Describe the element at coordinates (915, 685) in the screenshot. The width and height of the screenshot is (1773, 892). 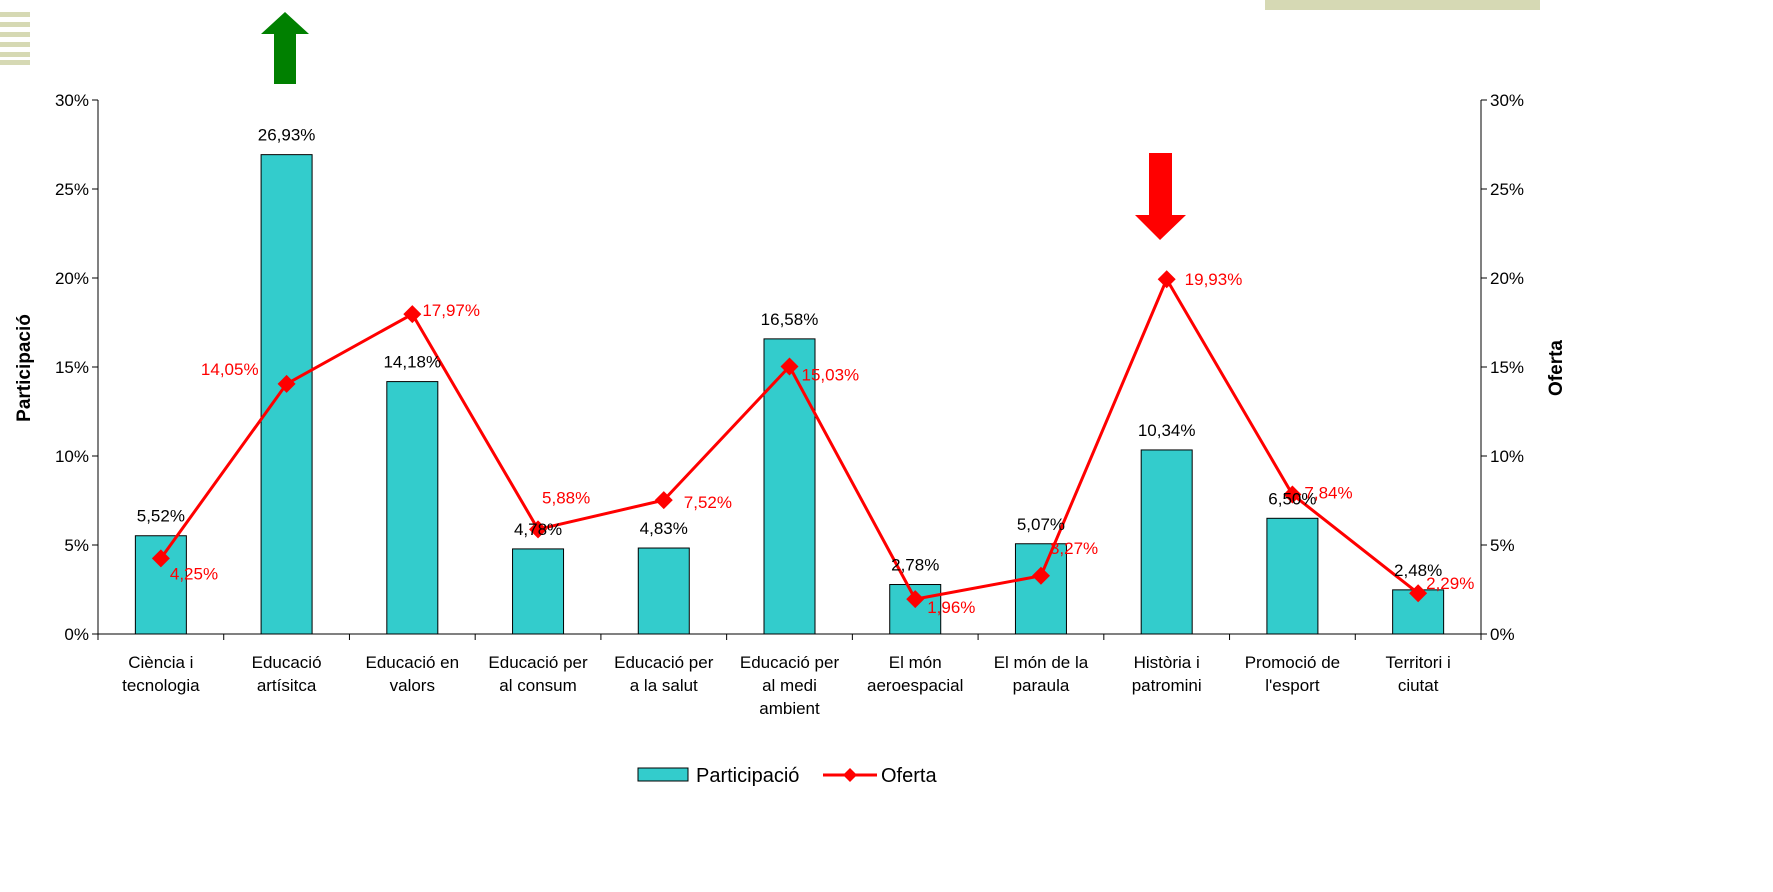
I see `x-category-line: aeroespacial` at that location.